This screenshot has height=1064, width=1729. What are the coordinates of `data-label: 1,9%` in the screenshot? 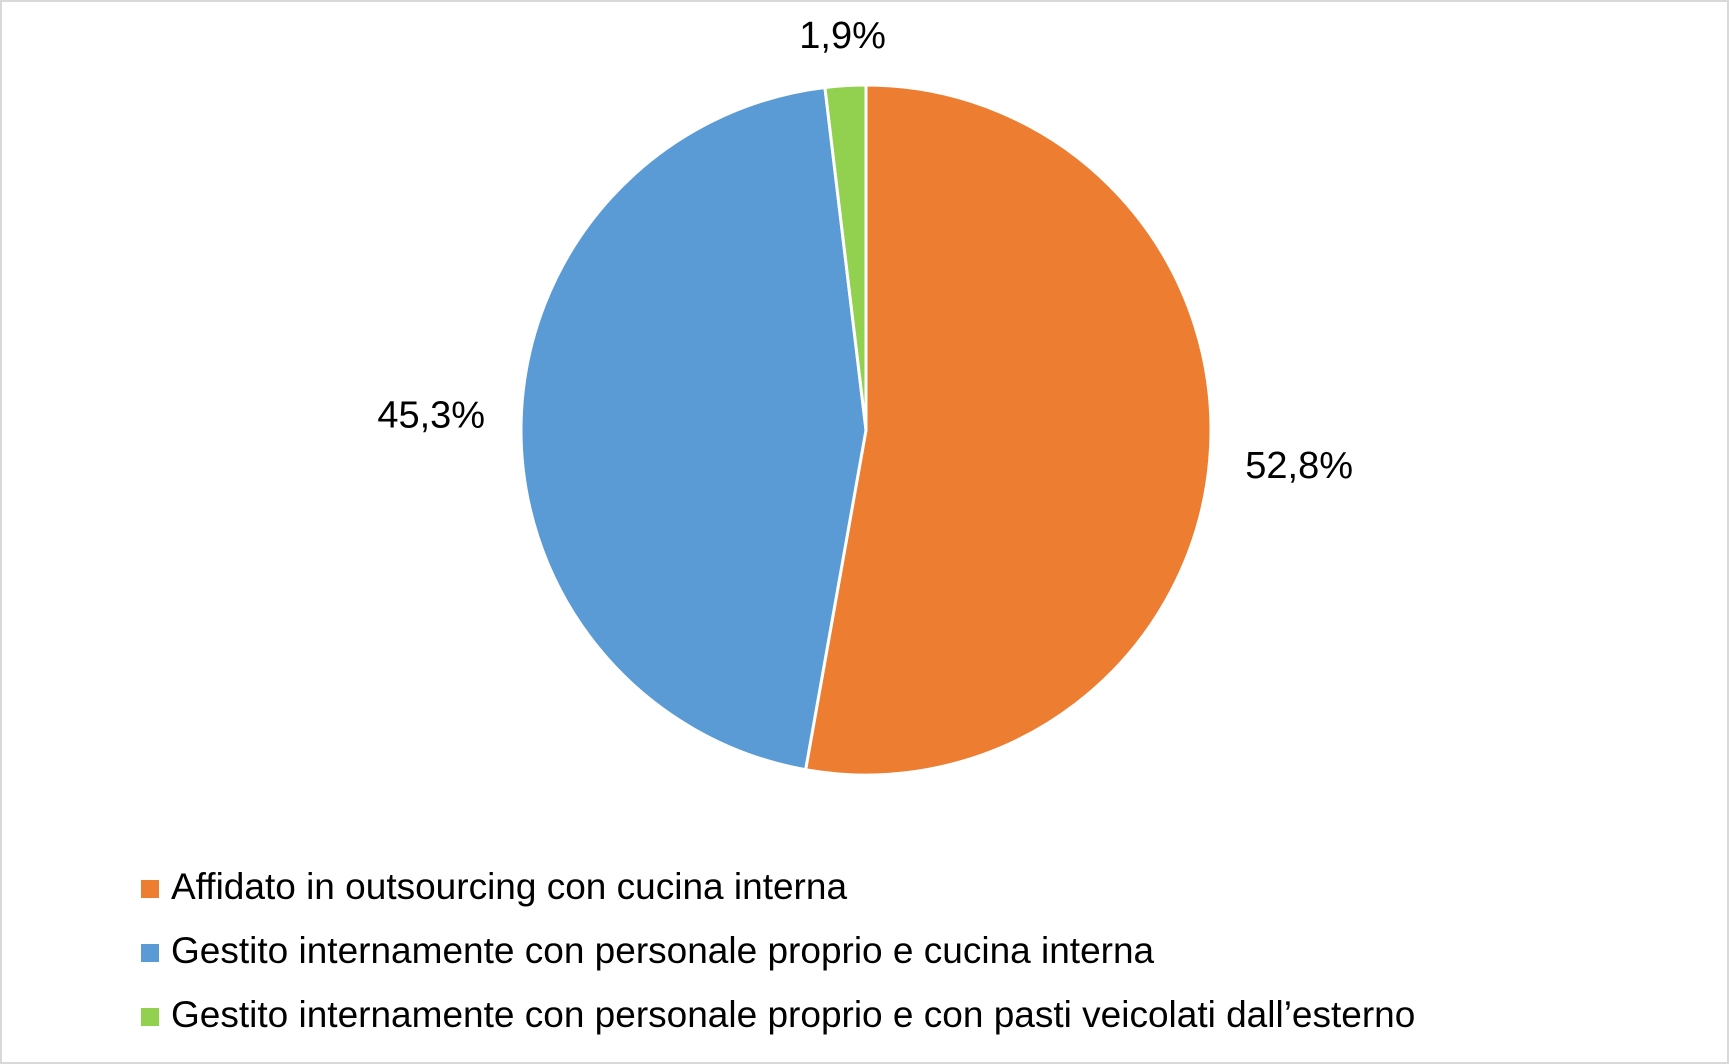 It's located at (842, 36).